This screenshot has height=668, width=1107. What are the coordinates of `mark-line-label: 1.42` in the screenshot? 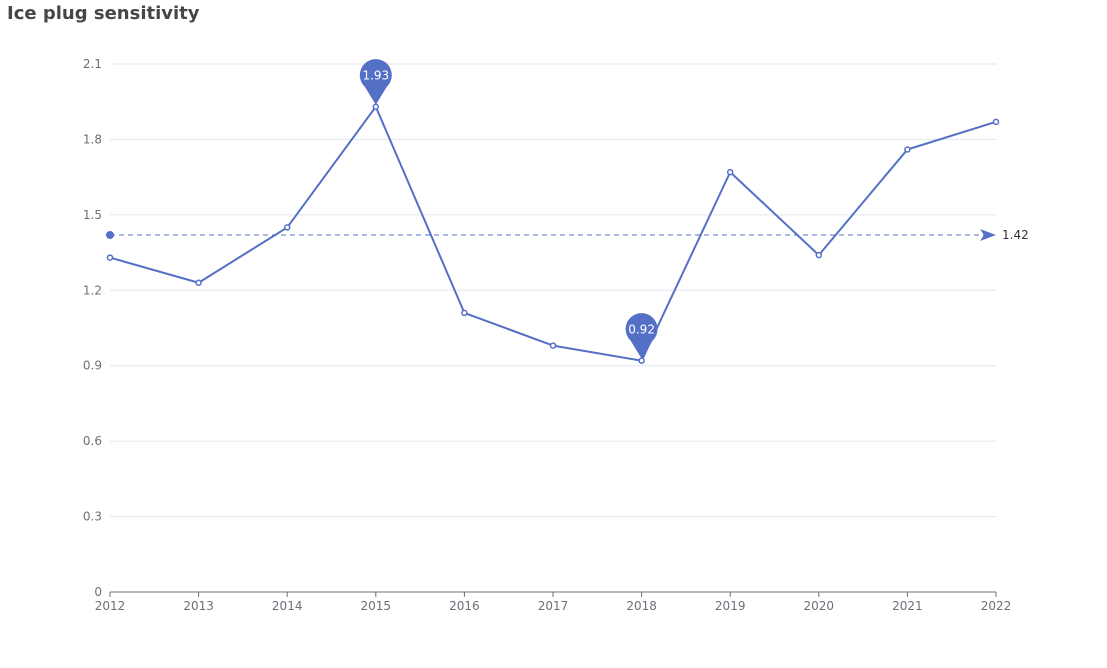 It's located at (1015, 235).